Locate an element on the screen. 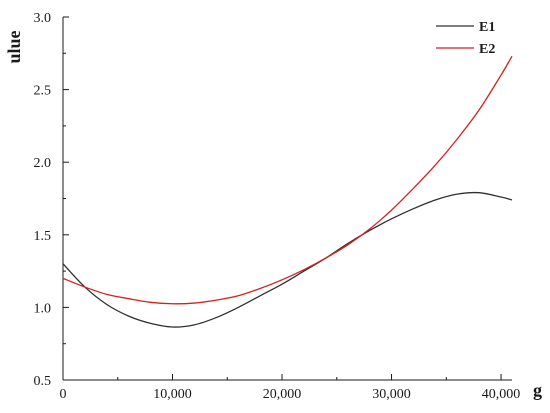 This screenshot has height=413, width=550. y-tick-label: 0.5 is located at coordinates (43, 381).